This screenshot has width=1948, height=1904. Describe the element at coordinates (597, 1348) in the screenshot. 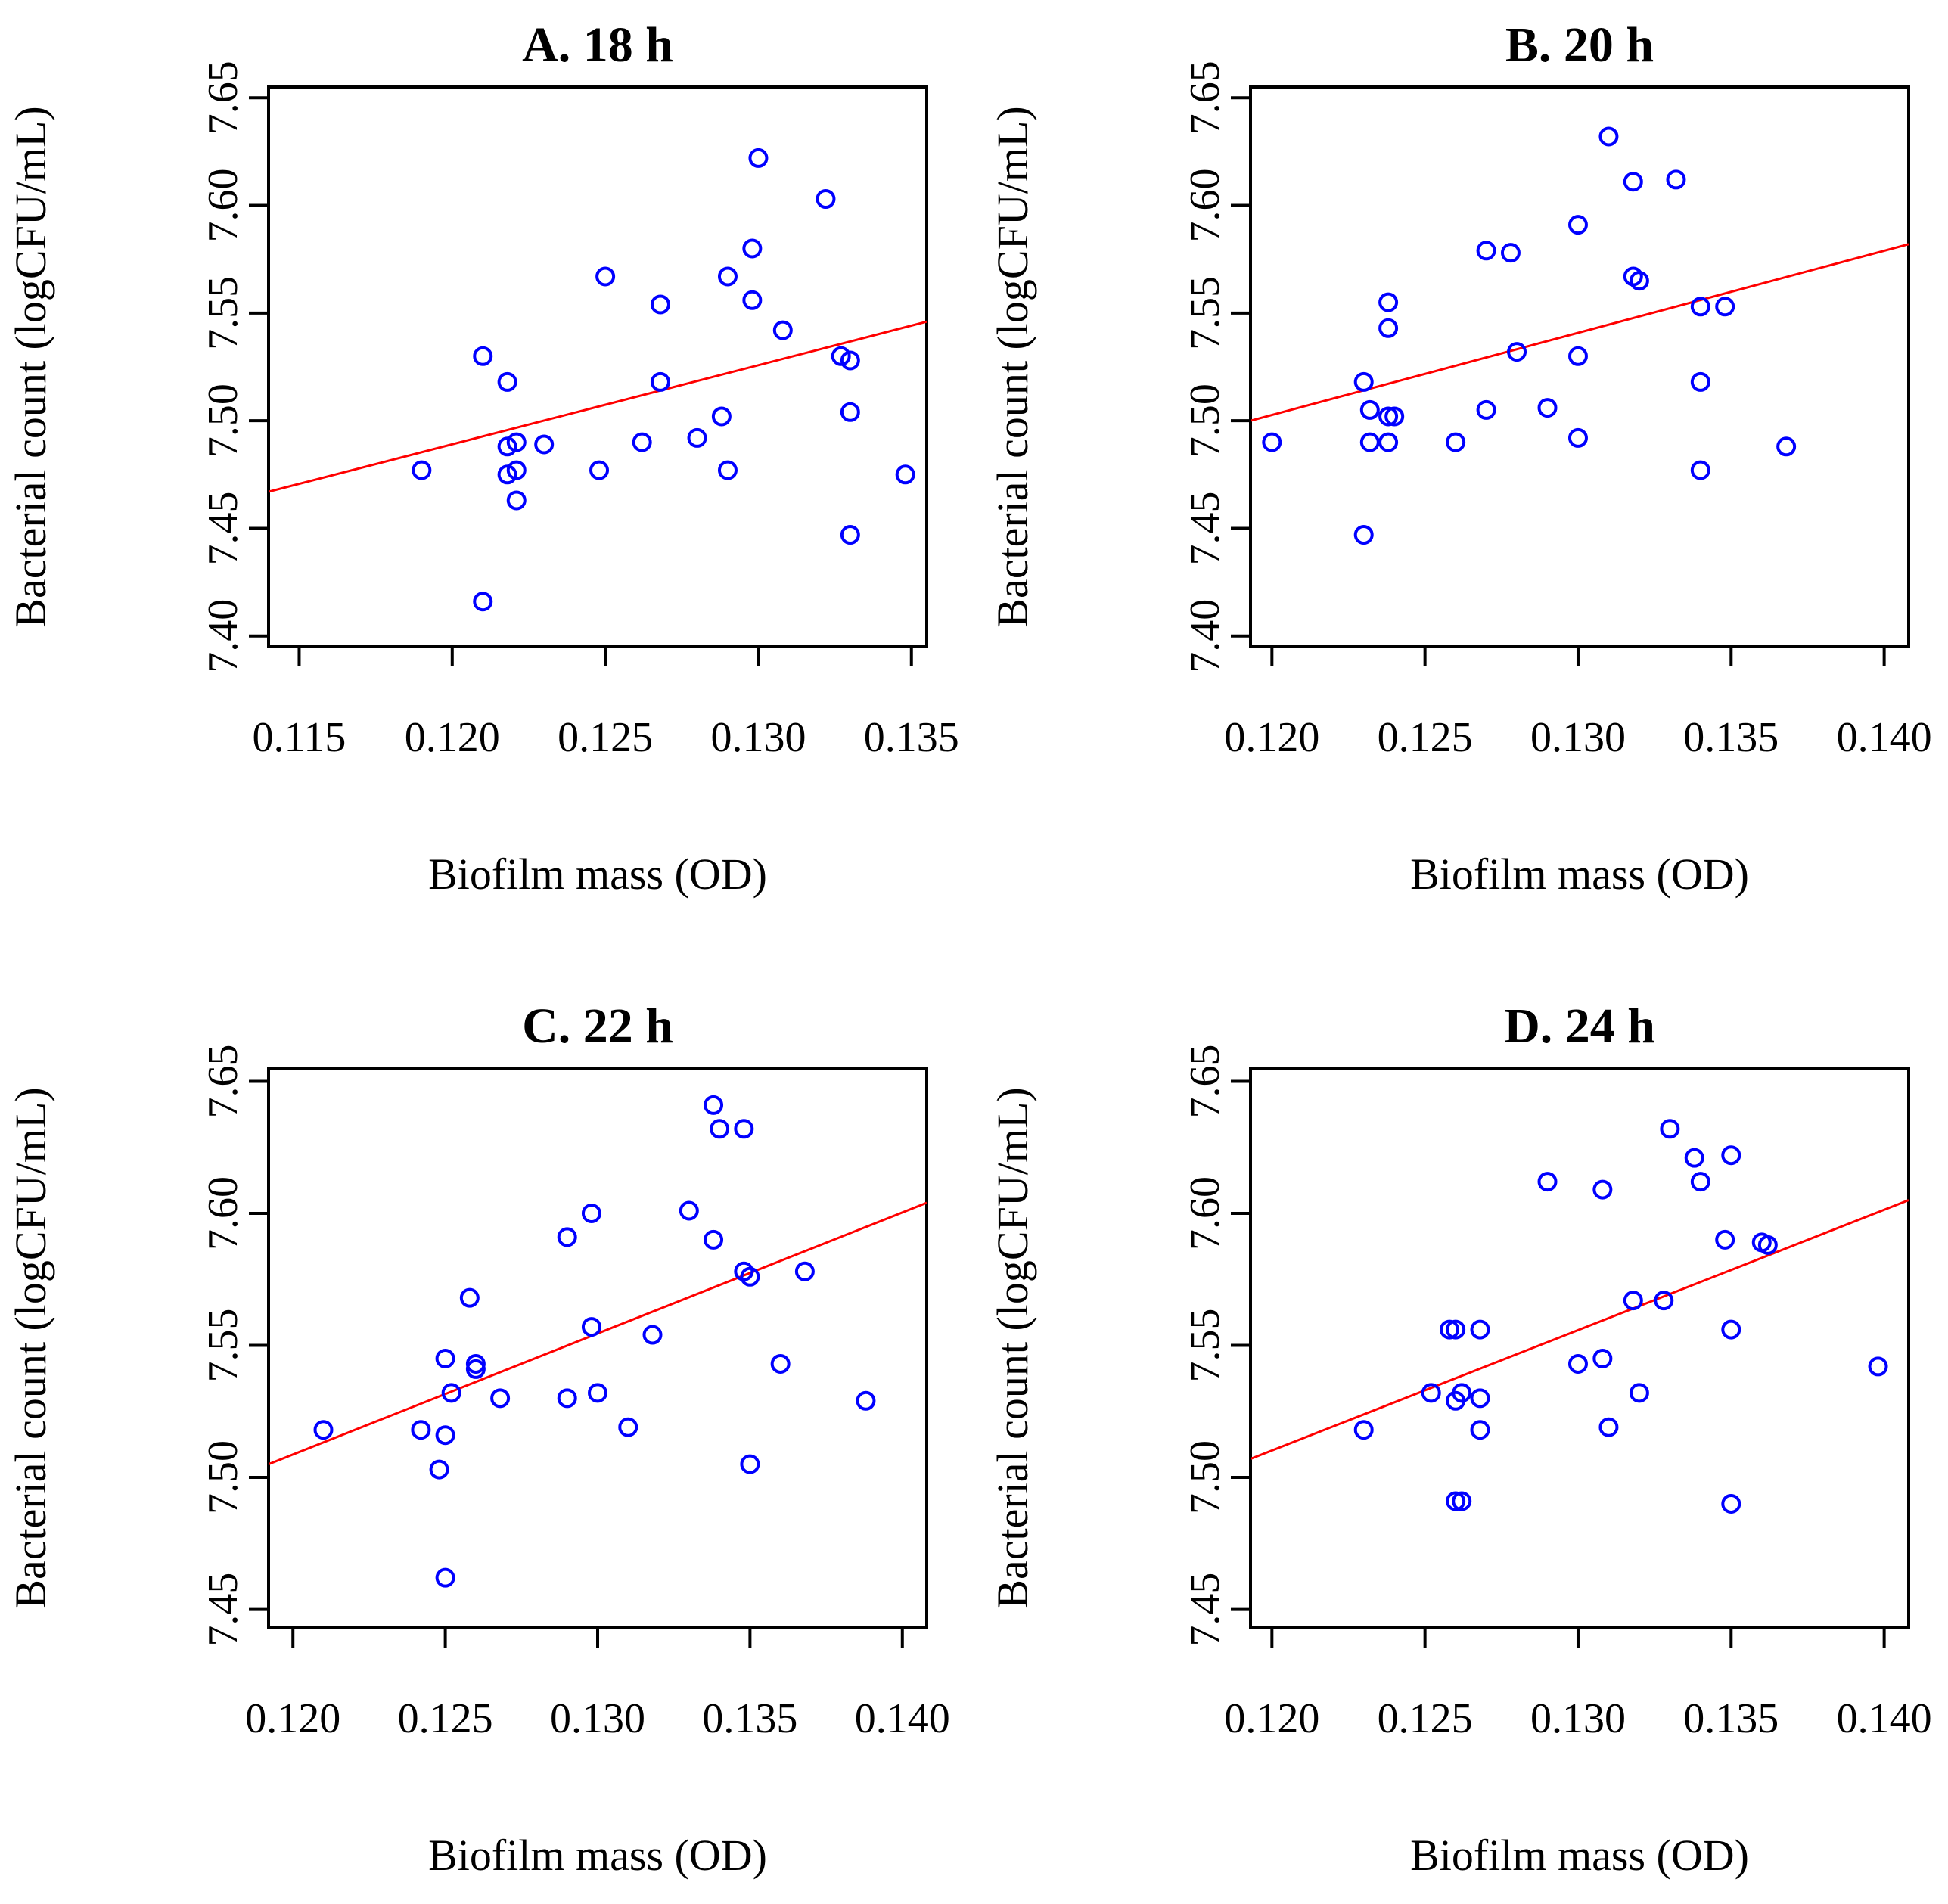

I see `plot-frame` at that location.